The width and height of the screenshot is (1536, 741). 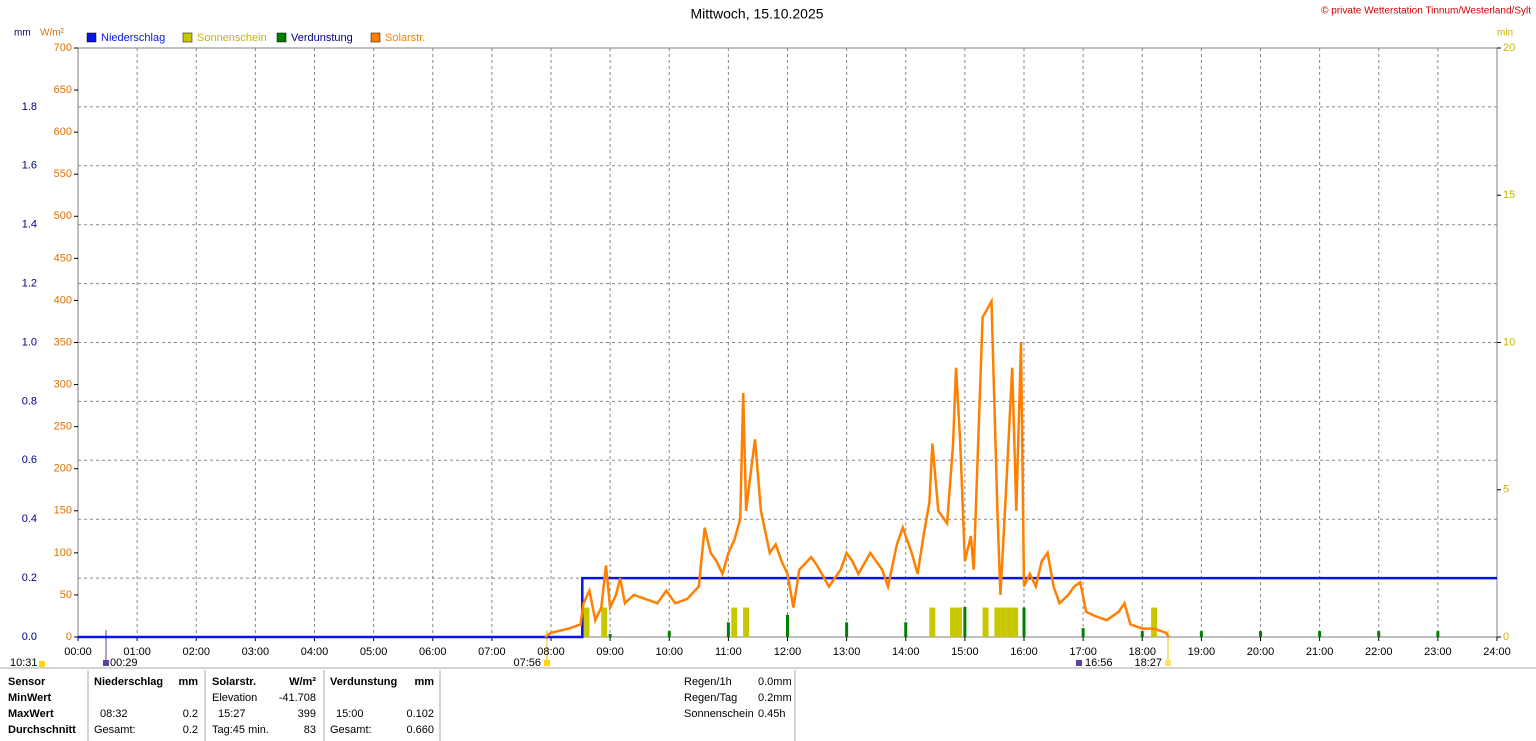 I want to click on y3-tick-label: 250, so click(x=63, y=427).